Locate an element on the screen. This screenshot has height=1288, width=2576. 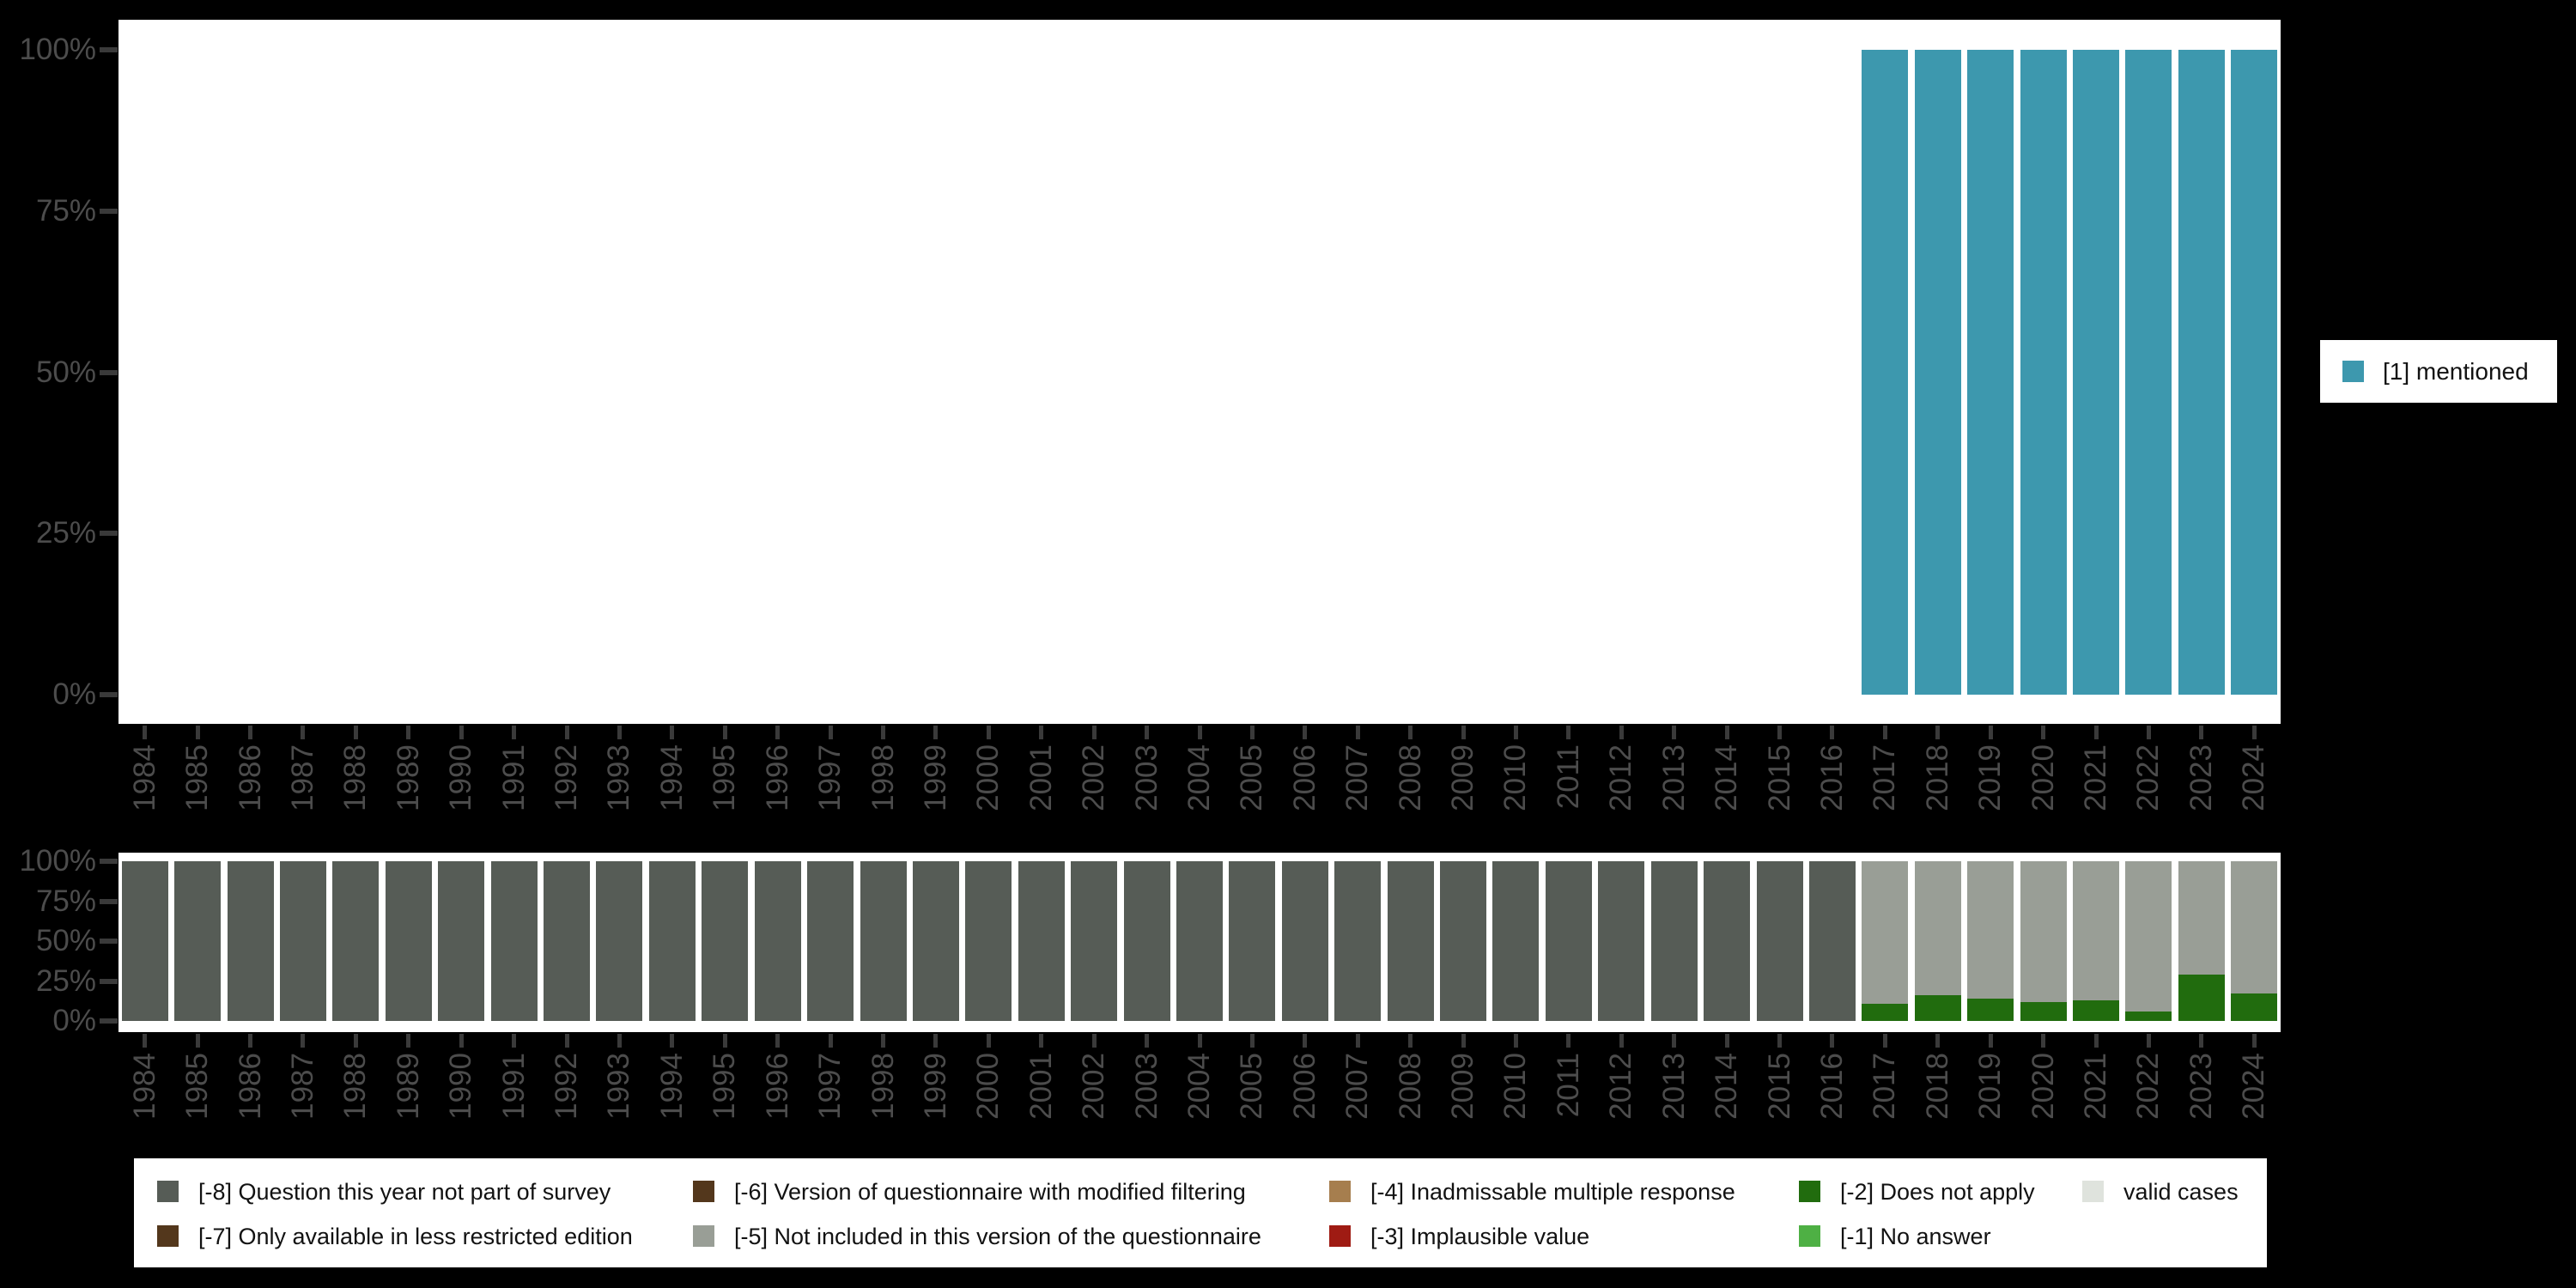
top-bar-2022-mentioned is located at coordinates (2148, 372).